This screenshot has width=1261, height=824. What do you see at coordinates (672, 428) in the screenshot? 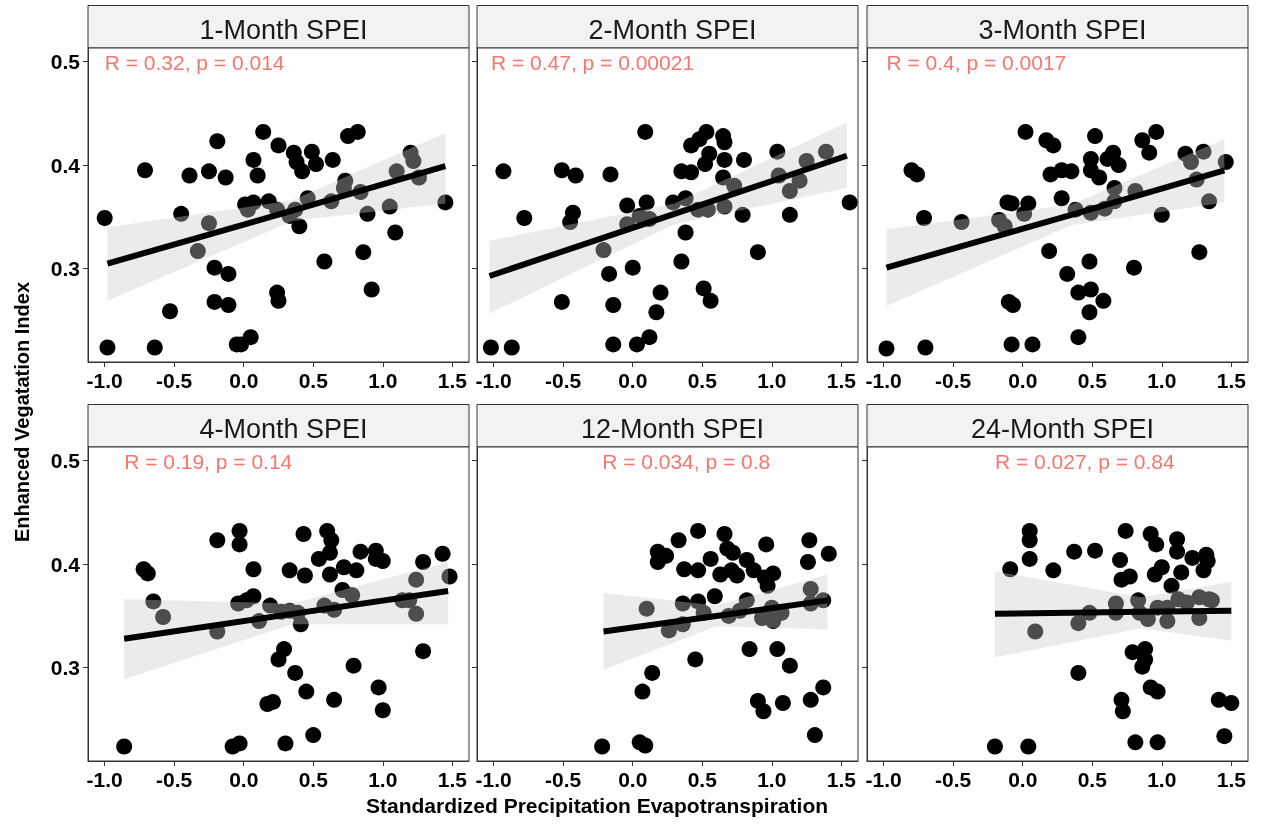
I see `chart-title: 12-Month SPEI` at bounding box center [672, 428].